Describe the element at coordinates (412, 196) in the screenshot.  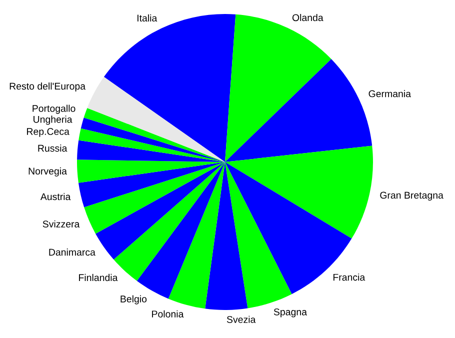
I see `slice-label: Gran Bretagna` at that location.